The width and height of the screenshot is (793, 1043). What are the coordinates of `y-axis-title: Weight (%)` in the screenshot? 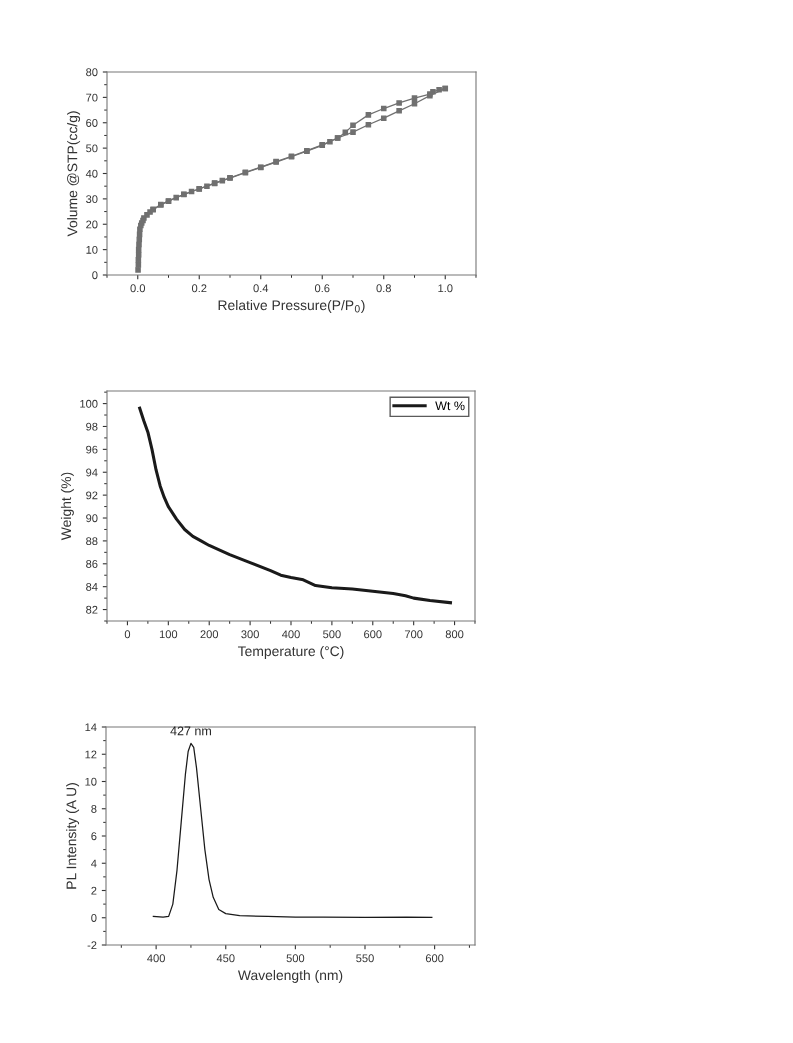 It's located at (67, 506).